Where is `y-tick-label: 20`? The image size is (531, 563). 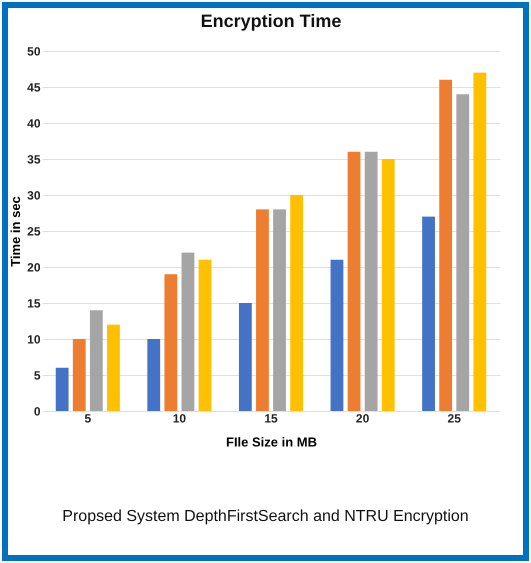 y-tick-label: 20 is located at coordinates (34, 267).